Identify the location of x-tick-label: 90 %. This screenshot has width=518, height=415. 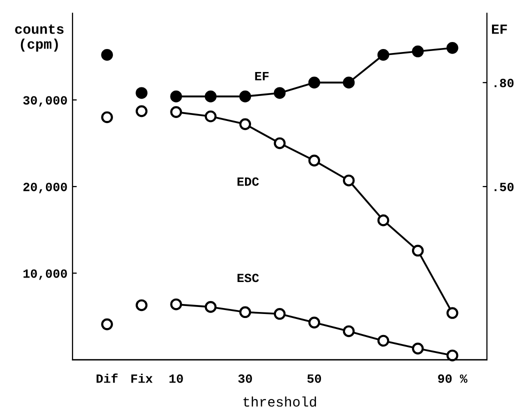
(453, 378).